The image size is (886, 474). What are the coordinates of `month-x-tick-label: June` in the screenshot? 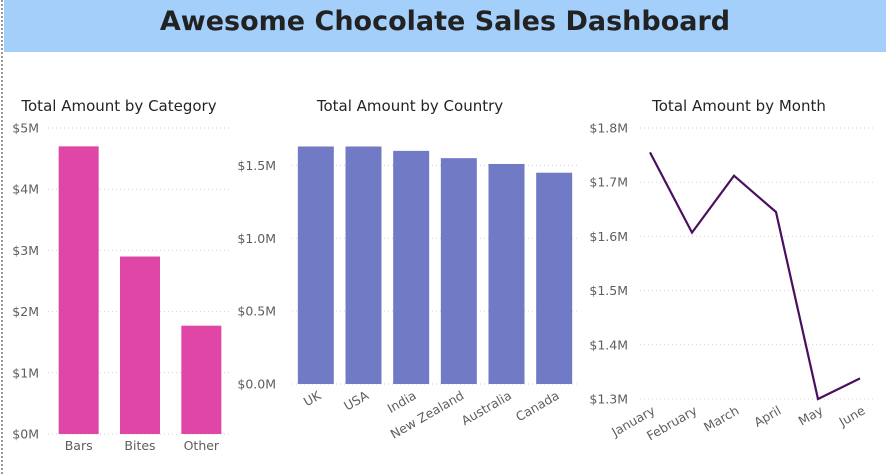 It's located at (852, 415).